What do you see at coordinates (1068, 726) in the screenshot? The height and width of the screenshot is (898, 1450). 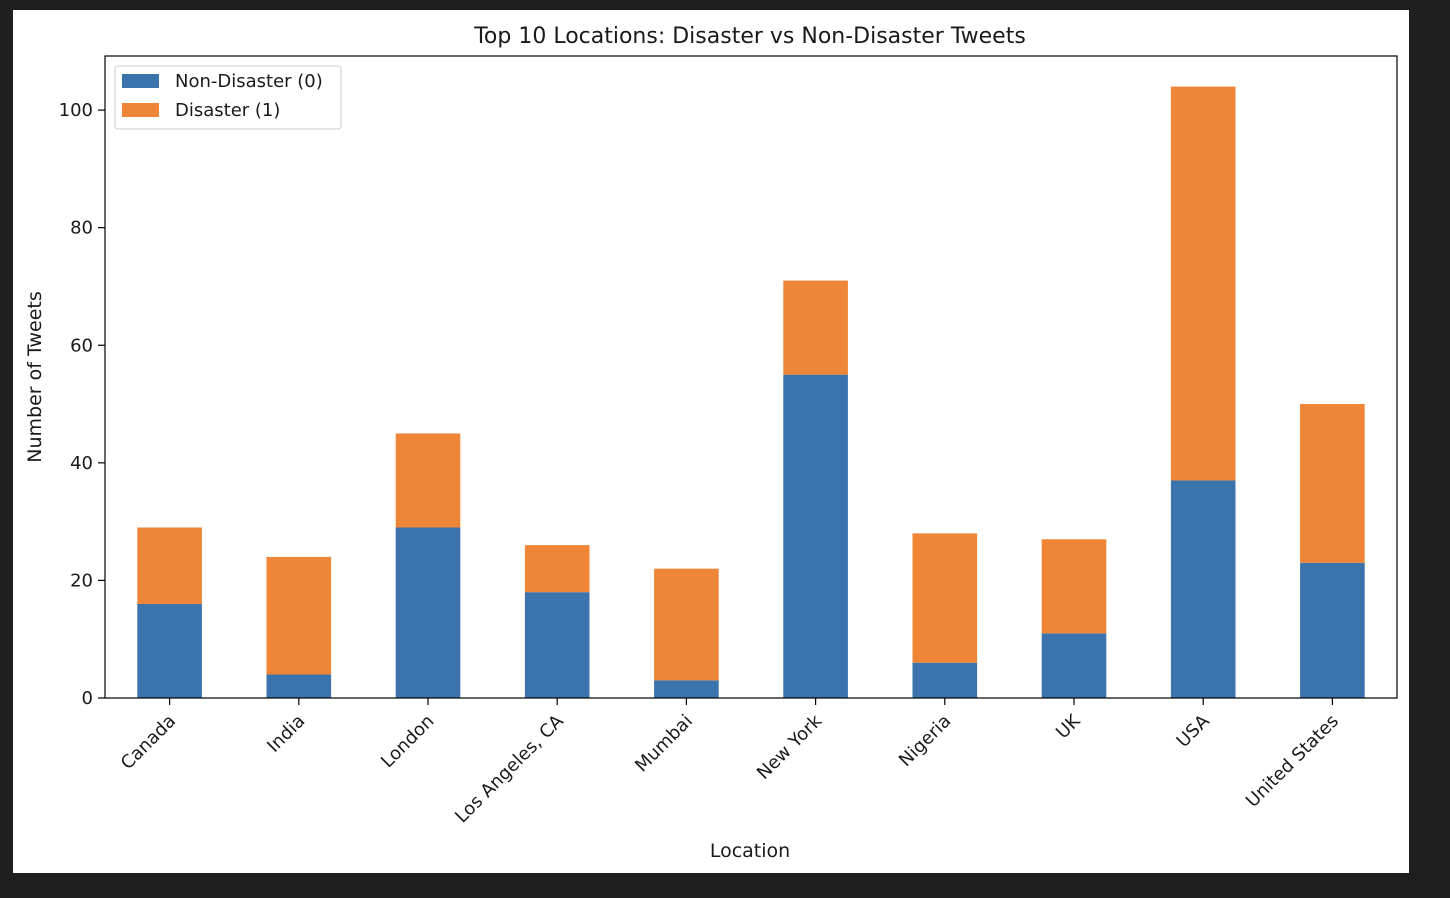 I see `x-tick-label: UK` at bounding box center [1068, 726].